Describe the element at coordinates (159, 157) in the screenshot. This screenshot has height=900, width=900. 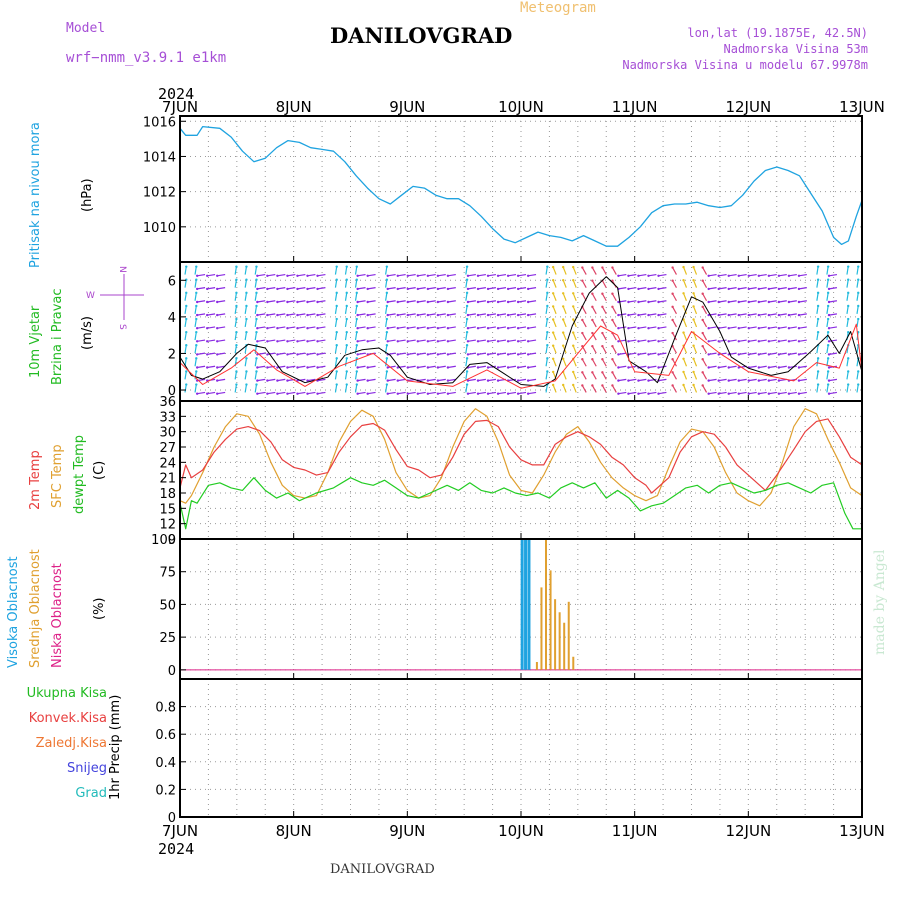
I see `y-tick-label: 1014` at that location.